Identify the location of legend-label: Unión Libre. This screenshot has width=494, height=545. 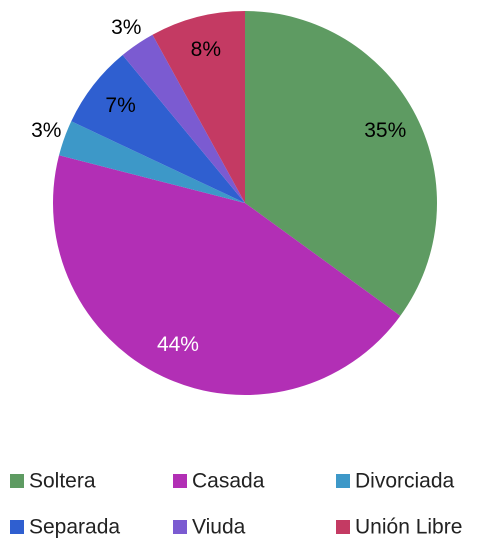
(408, 527).